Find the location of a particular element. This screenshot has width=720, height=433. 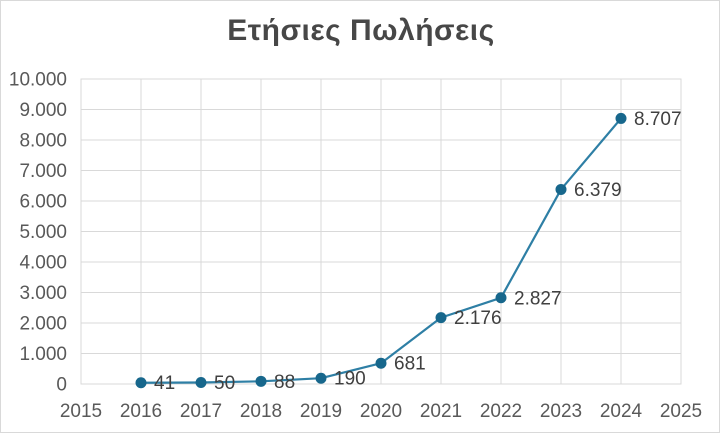

y-axis-tick-label: 5.000 is located at coordinates (43, 232).